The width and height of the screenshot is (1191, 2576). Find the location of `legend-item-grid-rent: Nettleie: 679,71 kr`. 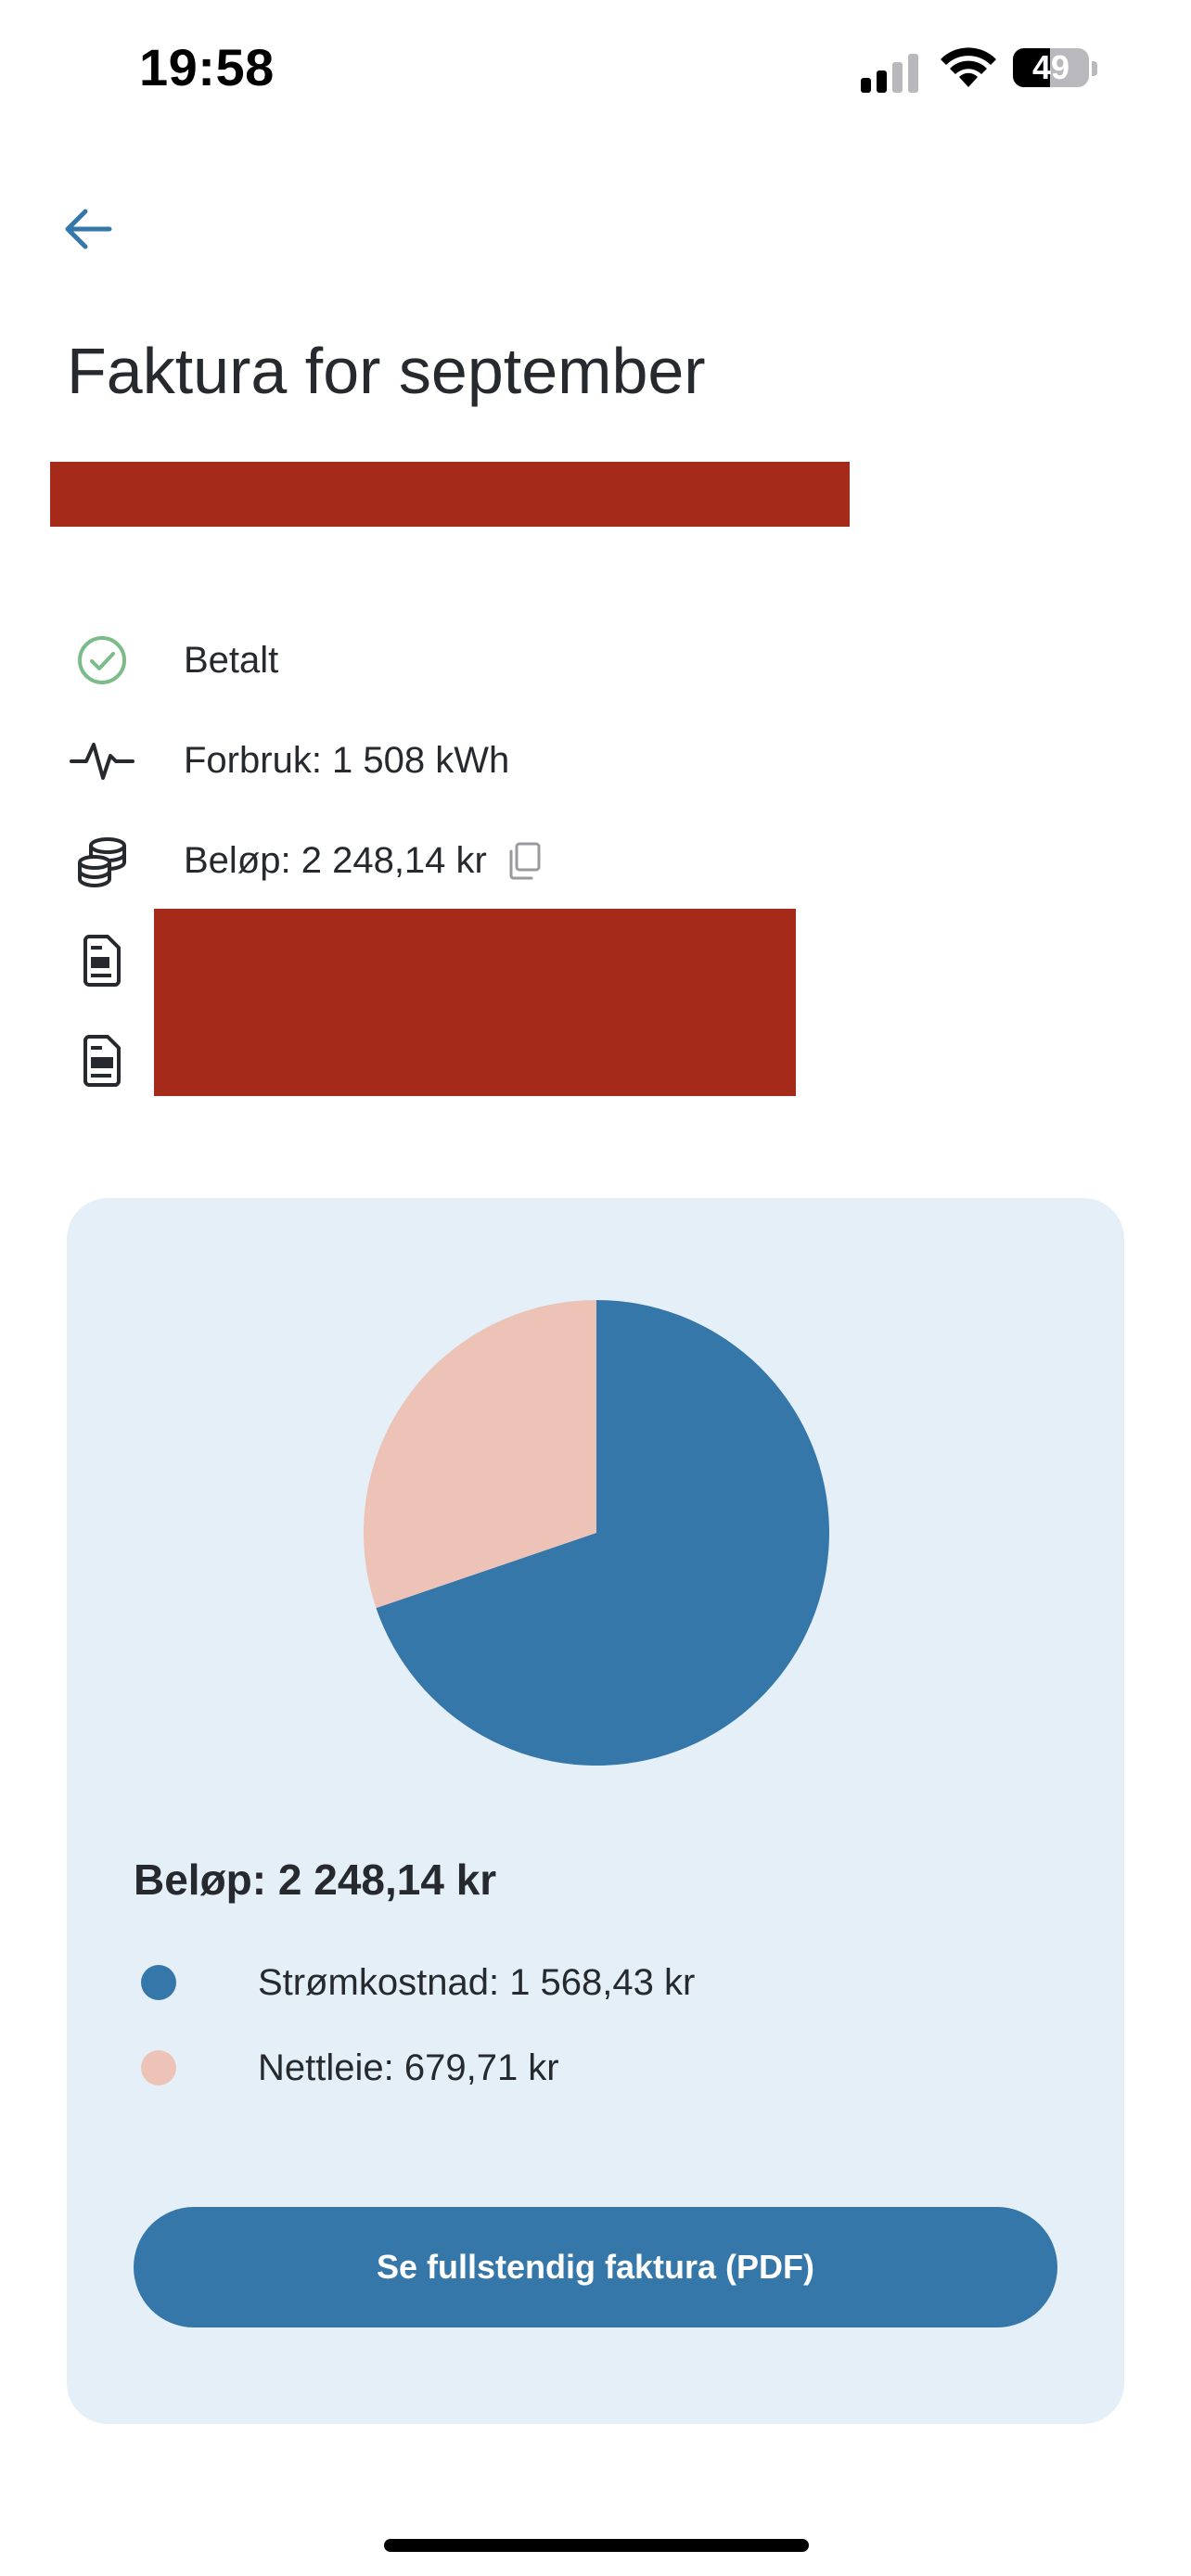

legend-item-grid-rent: Nettleie: 679,71 kr is located at coordinates (350, 2068).